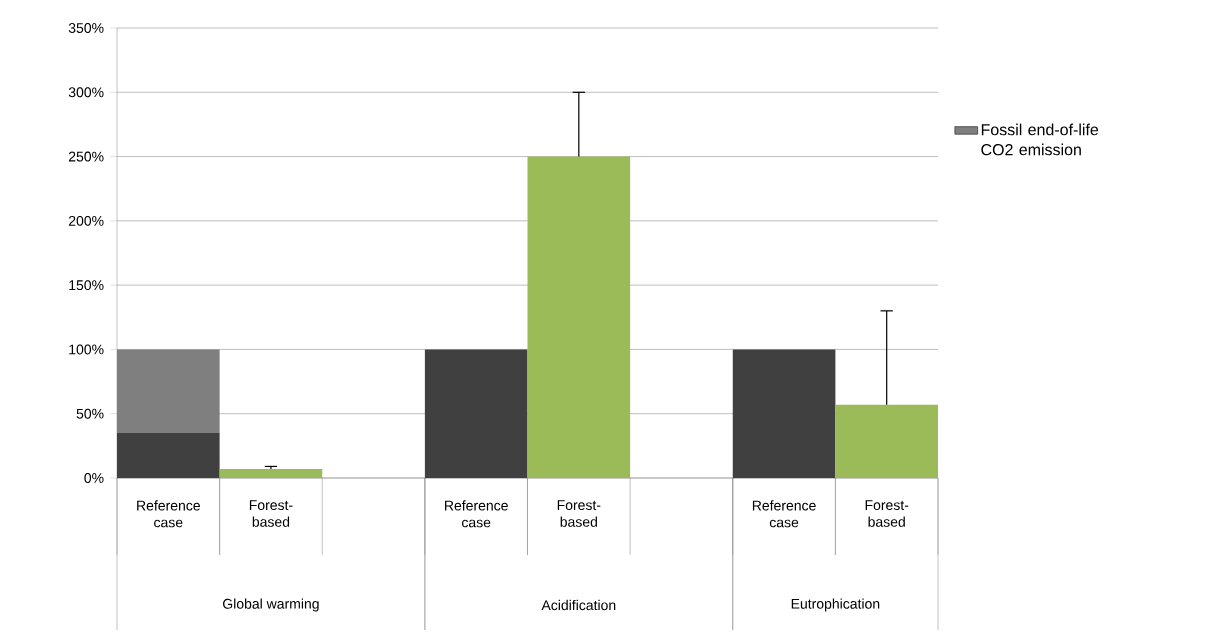  What do you see at coordinates (835, 605) in the screenshot?
I see `text: Eutrophication` at bounding box center [835, 605].